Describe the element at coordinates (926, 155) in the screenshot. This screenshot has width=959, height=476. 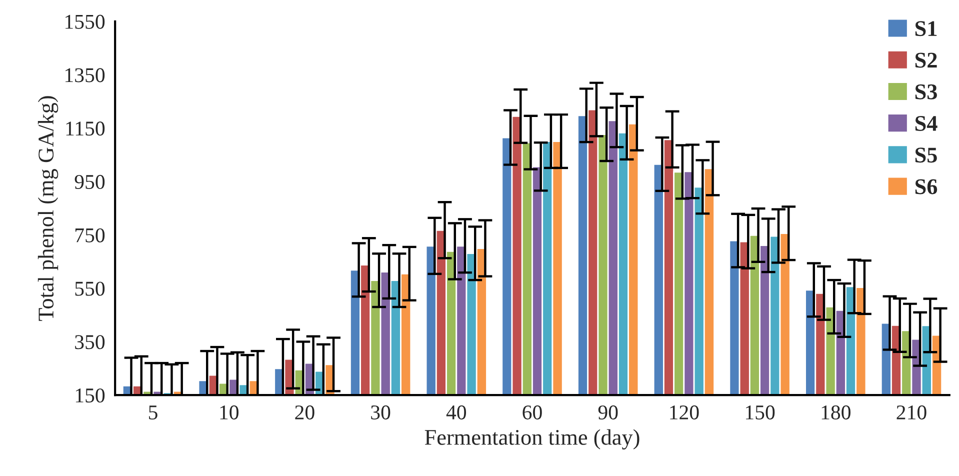
I see `legend-label: S5` at that location.